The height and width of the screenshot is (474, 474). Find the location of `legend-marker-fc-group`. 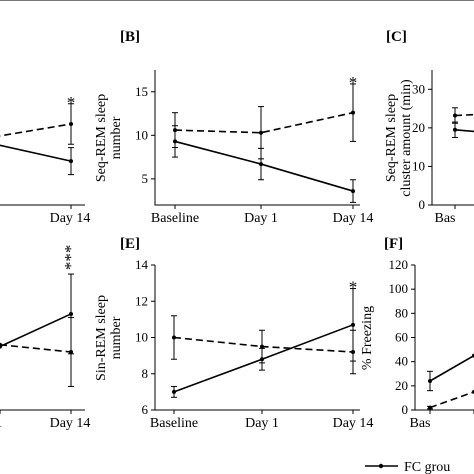

legend-marker-fc-group is located at coordinates (381, 466).